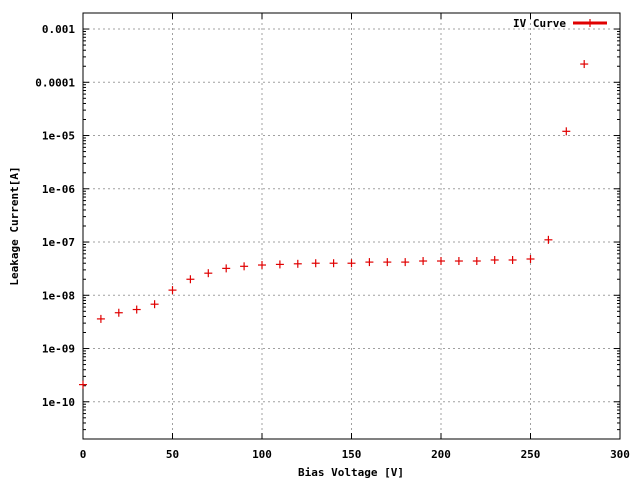  Describe the element at coordinates (58, 242) in the screenshot. I see `y-tick-label: 1e-07` at that location.